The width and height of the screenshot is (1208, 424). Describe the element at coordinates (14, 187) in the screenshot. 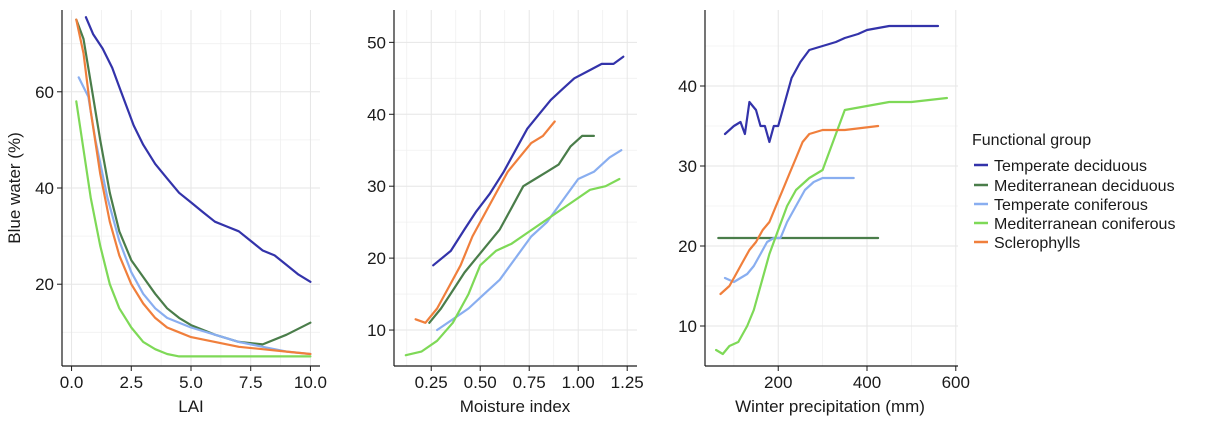

I see `y-axis-title-lai: Blue water (%)` at that location.